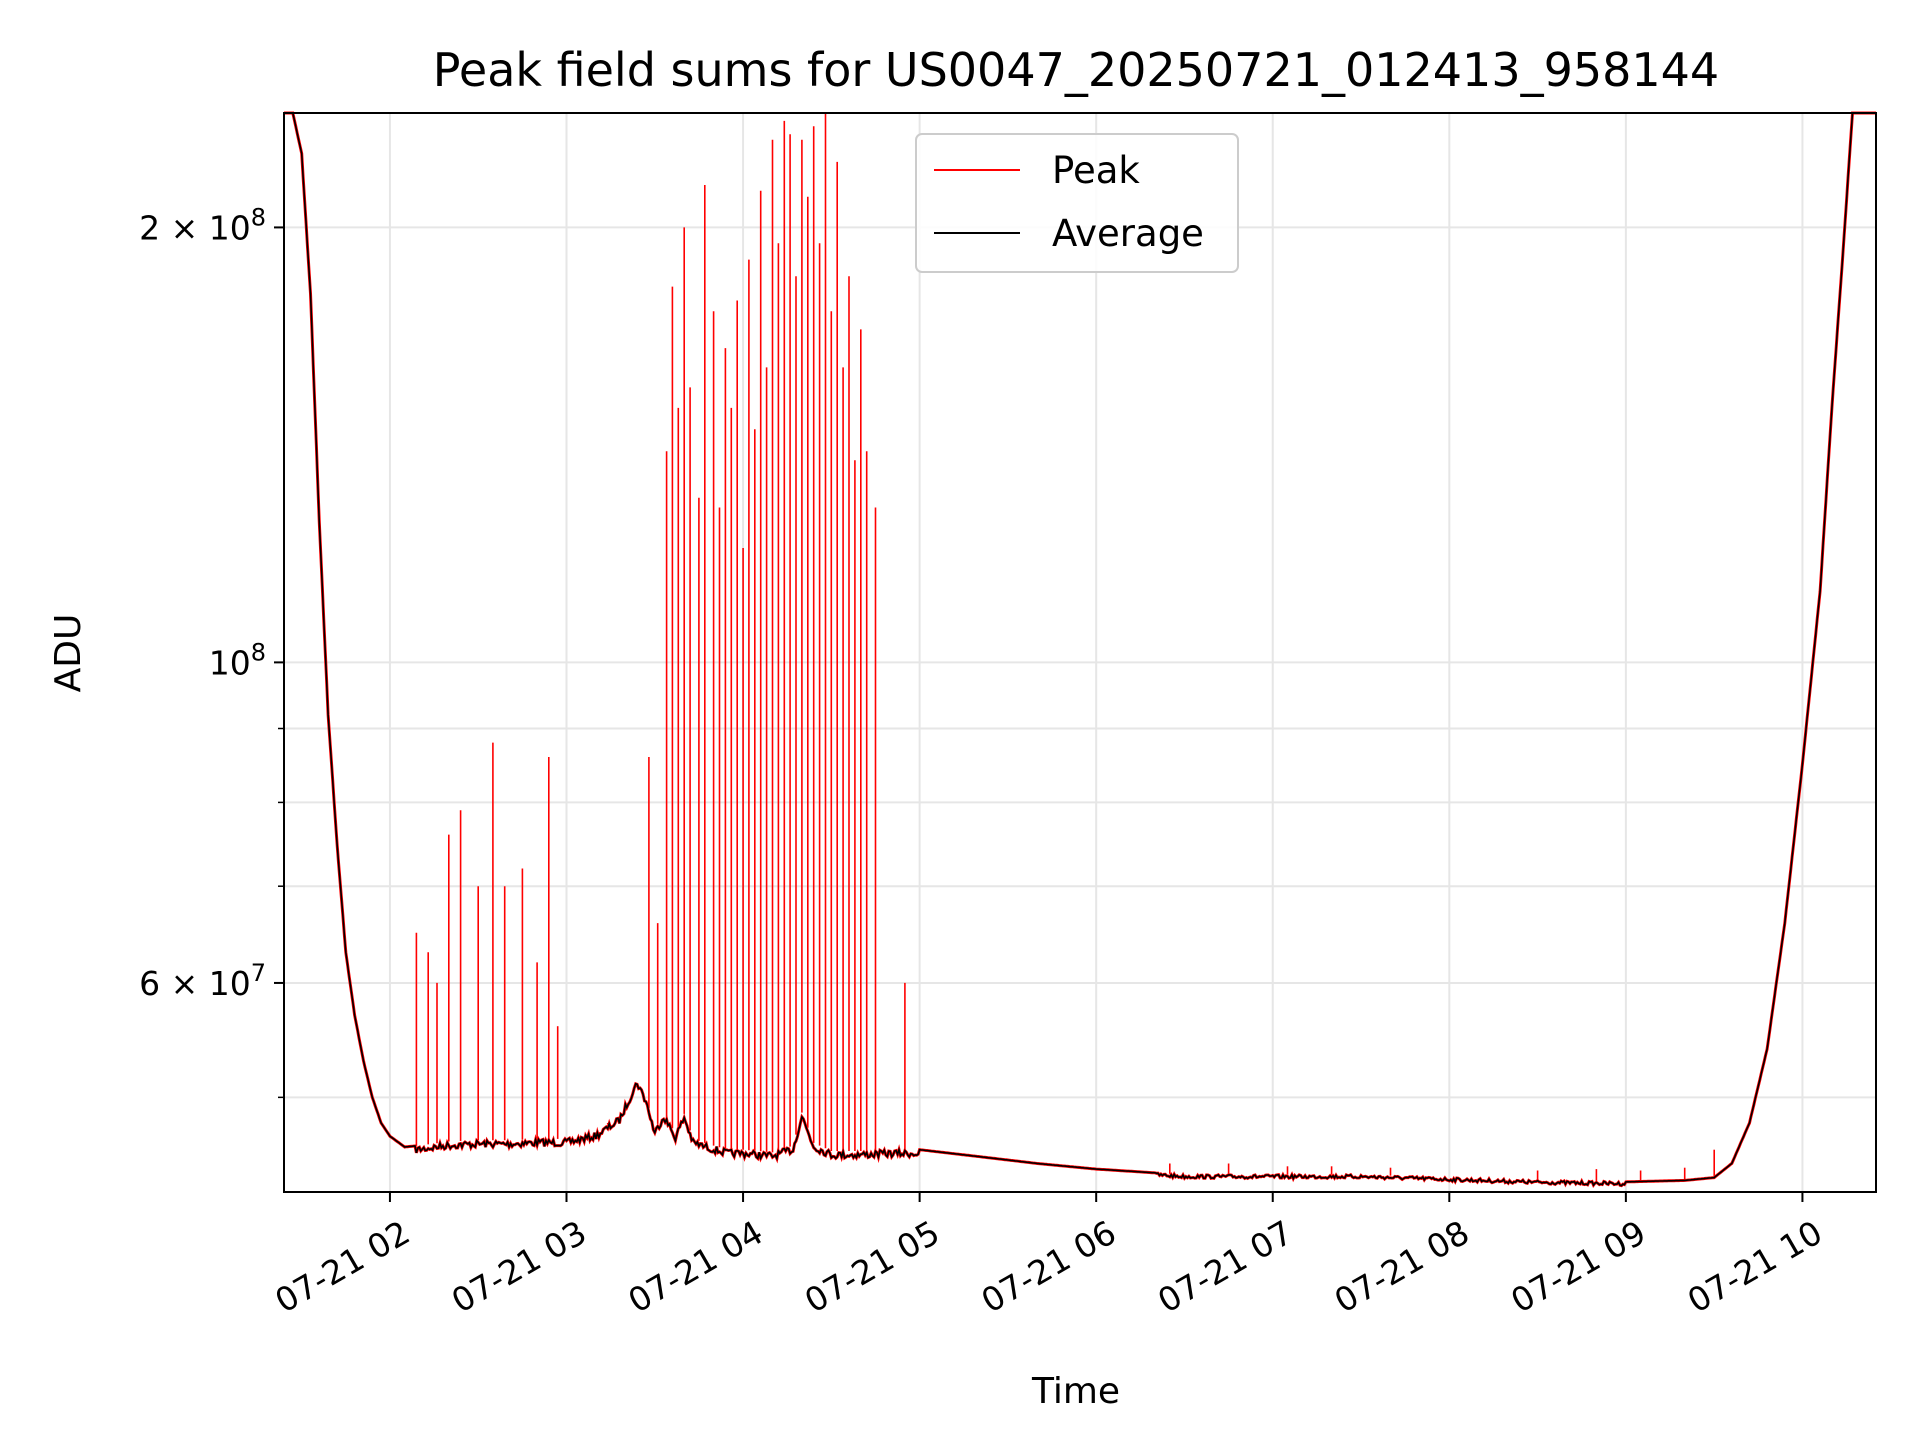 The width and height of the screenshot is (1920, 1440). What do you see at coordinates (202, 225) in the screenshot?
I see `y-tick-label: 2 × 108` at bounding box center [202, 225].